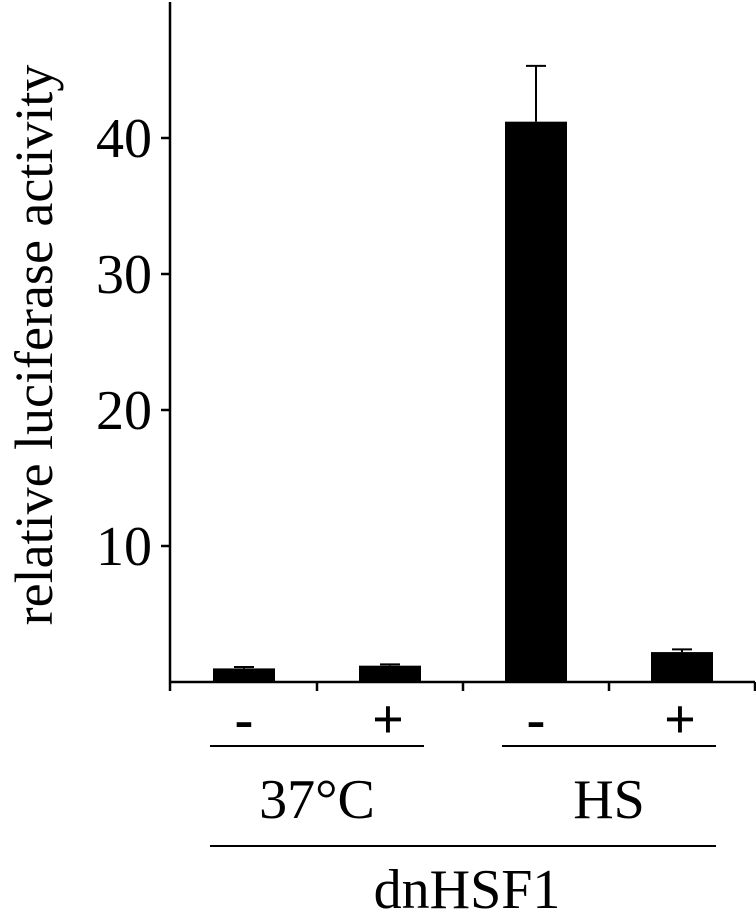 The height and width of the screenshot is (919, 756). Describe the element at coordinates (536, 720) in the screenshot. I see `category-label-2: -` at that location.